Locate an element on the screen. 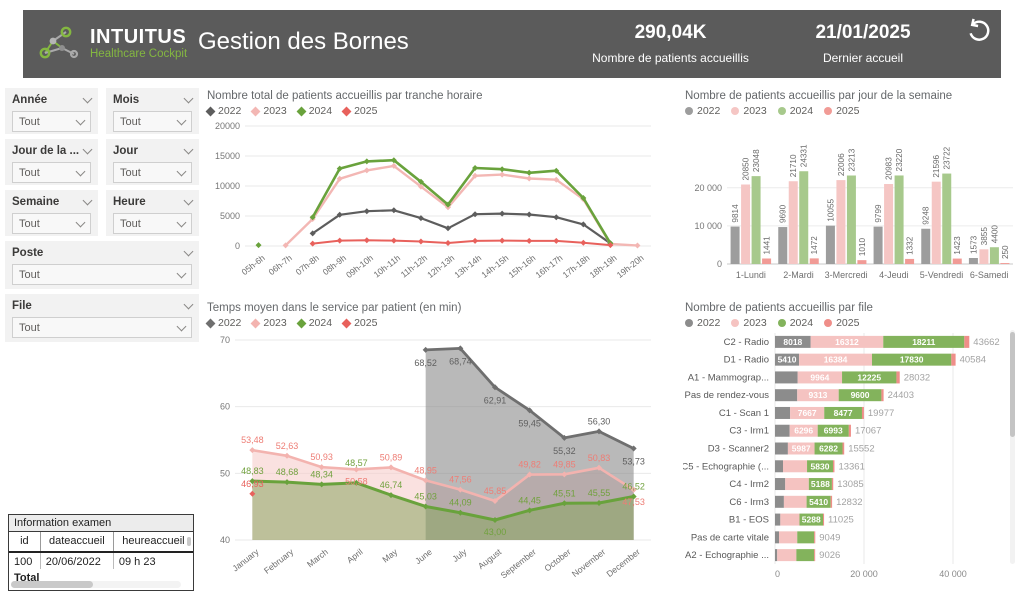 The image size is (1025, 591). segment-2022-c4-irm2 is located at coordinates (780, 484).